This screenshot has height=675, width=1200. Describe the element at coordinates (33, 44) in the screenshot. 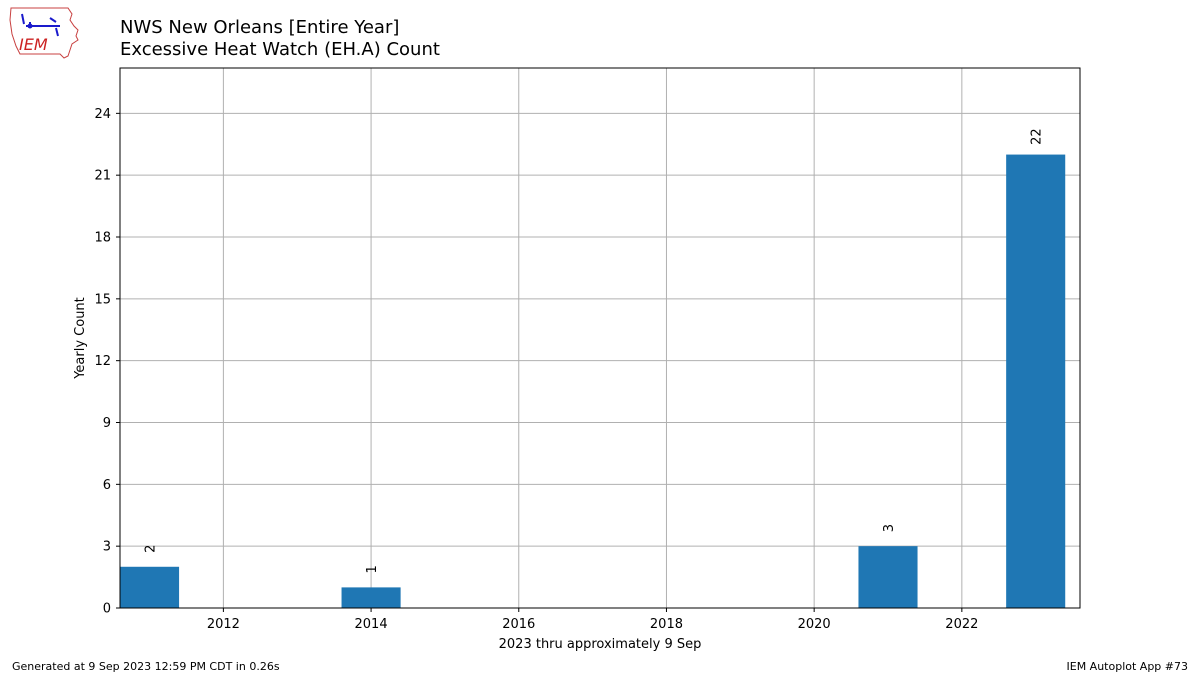

I see `logo-text: IEM` at that location.